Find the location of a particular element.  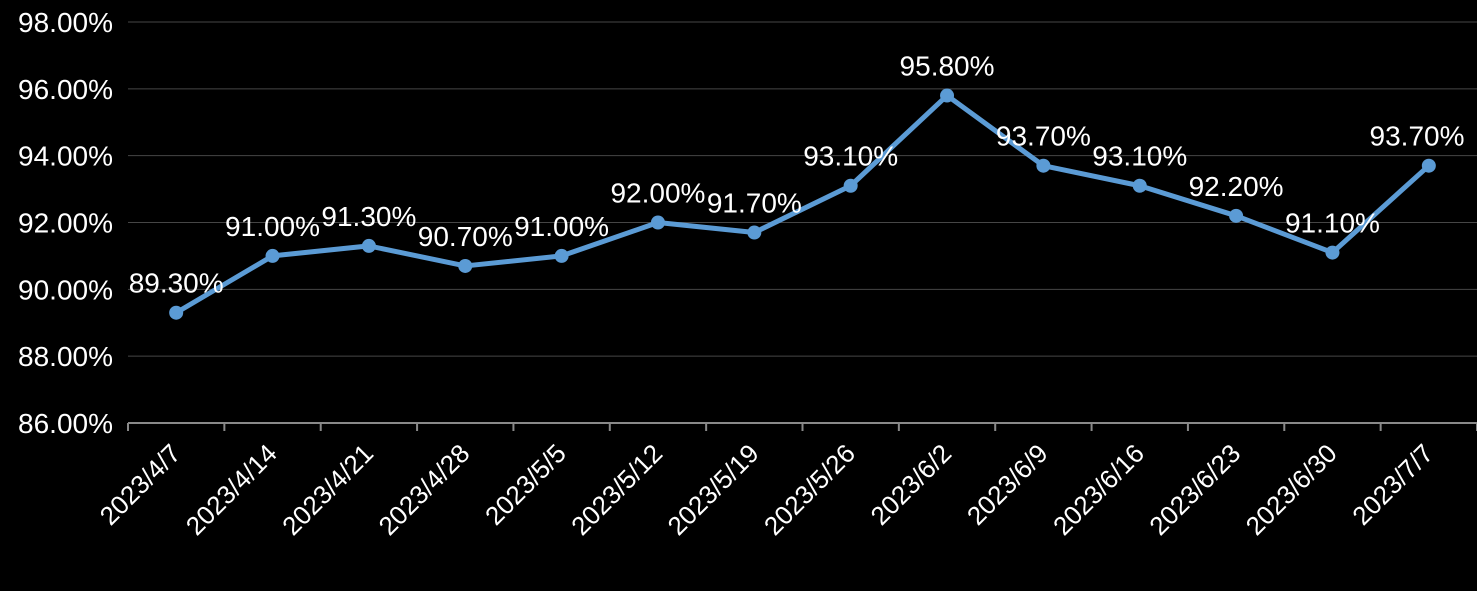

x-axis-tick-label: 2023/4/14 is located at coordinates (231, 489).